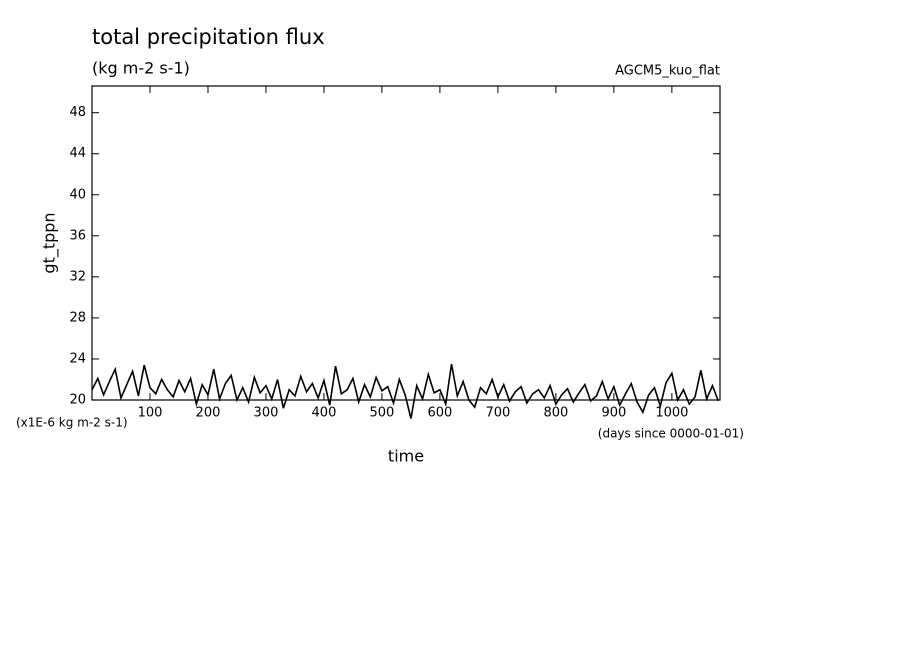 This screenshot has width=904, height=654. What do you see at coordinates (613, 413) in the screenshot?
I see `x-tick-label: 900` at bounding box center [613, 413].